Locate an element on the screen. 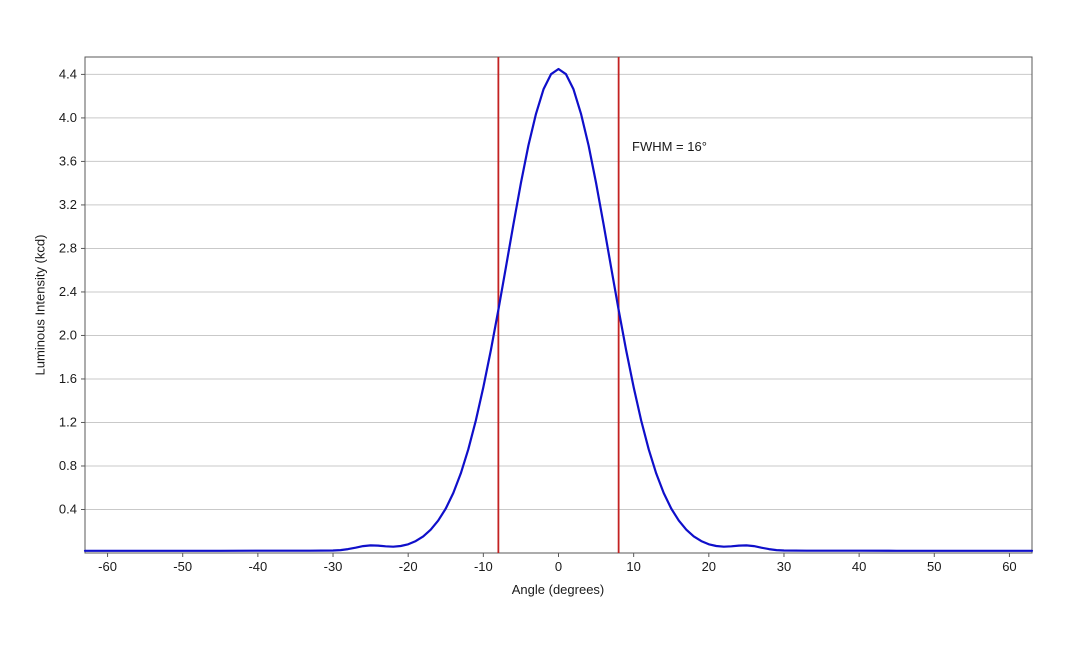 The image size is (1080, 648). x-tick-label: -50 is located at coordinates (182, 566).